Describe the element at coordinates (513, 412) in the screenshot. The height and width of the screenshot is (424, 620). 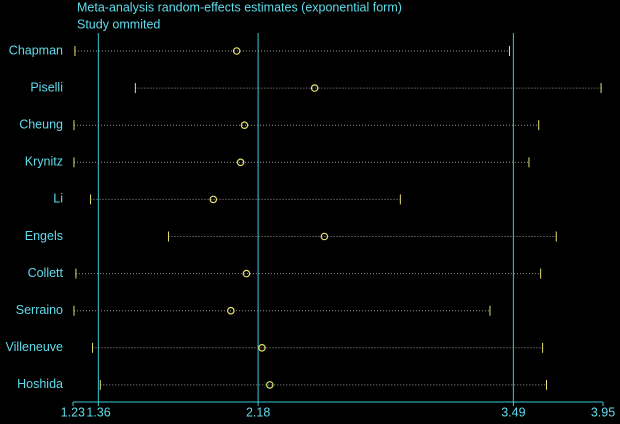
I see `x-tick-label: 3.49` at that location.